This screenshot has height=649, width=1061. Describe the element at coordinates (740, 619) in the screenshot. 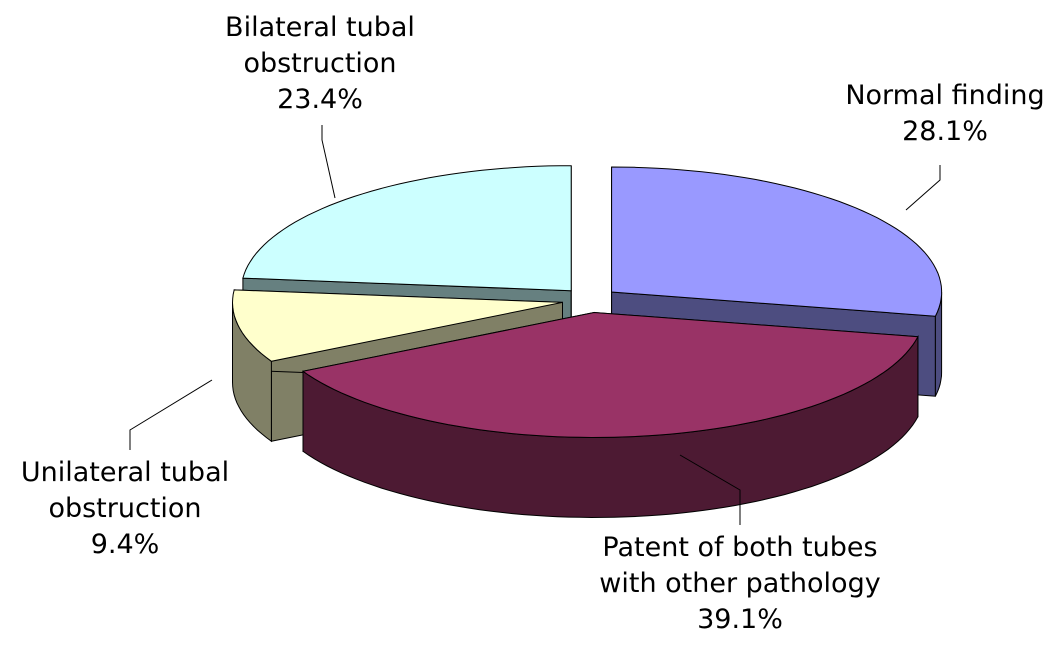

I see `value-label: 39.1%` at that location.